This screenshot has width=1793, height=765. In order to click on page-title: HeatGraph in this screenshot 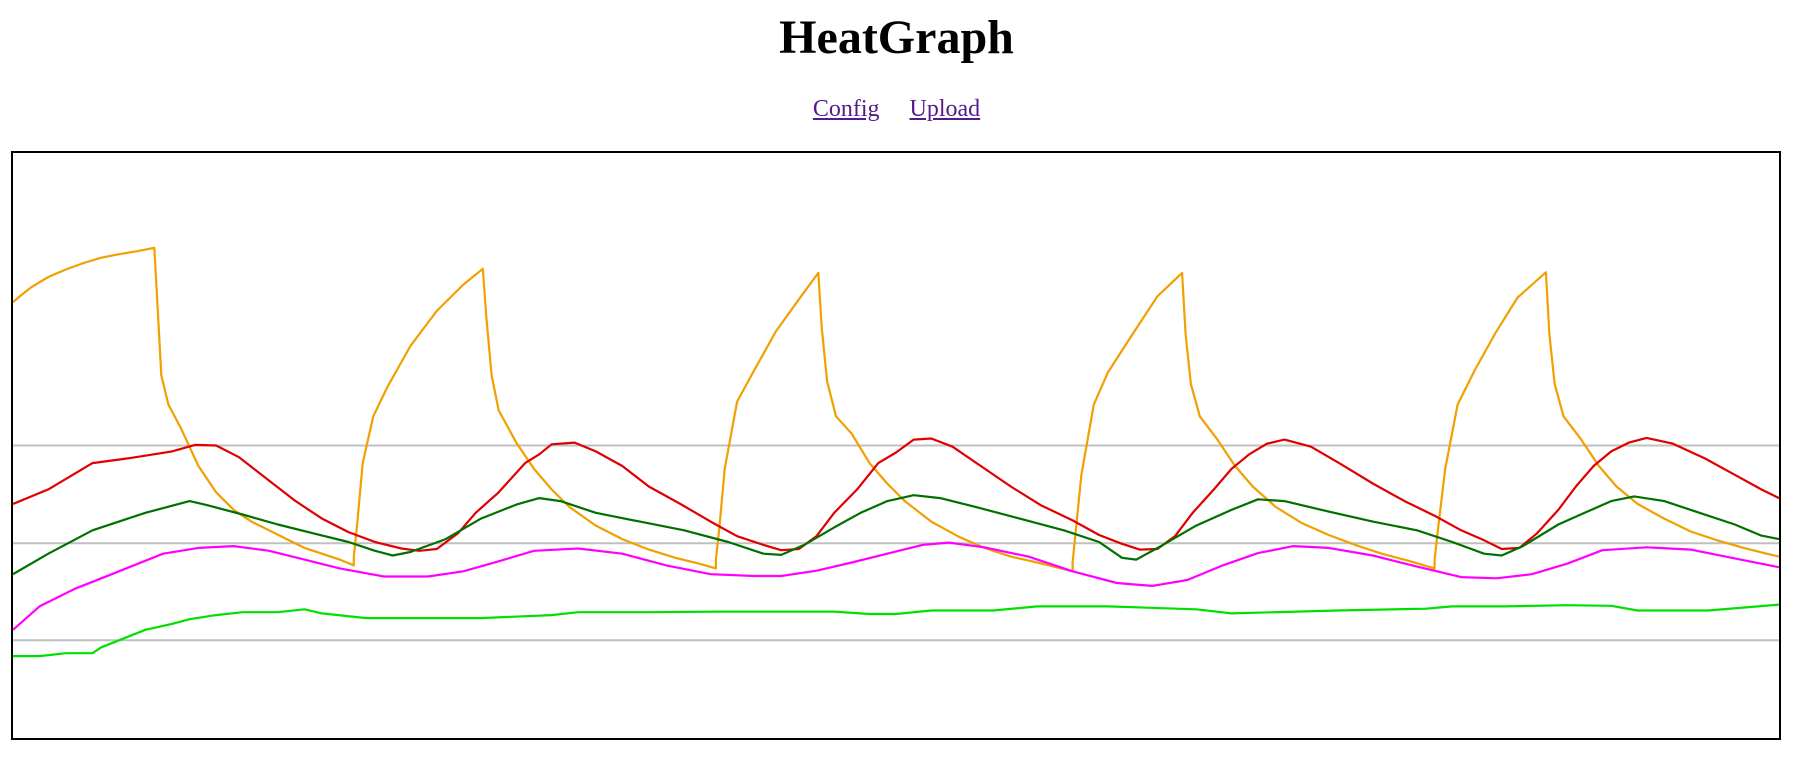, I will do `click(896, 37)`.